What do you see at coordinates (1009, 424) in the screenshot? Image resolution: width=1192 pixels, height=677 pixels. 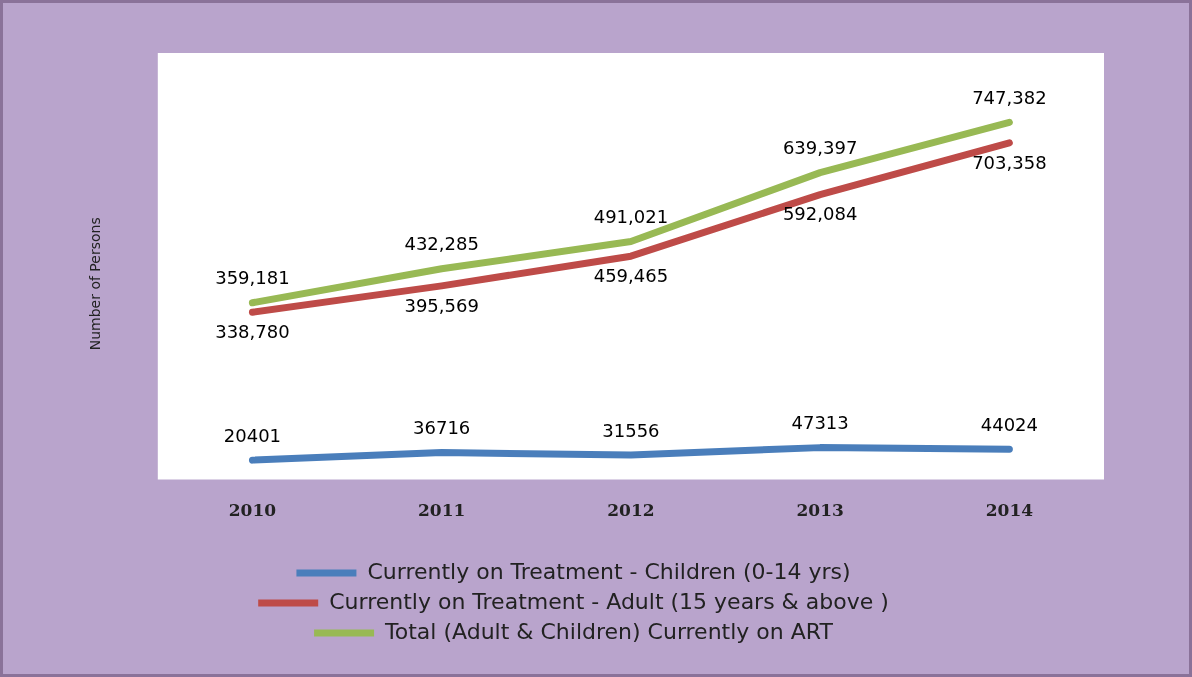 I see `data-label: 44024` at bounding box center [1009, 424].